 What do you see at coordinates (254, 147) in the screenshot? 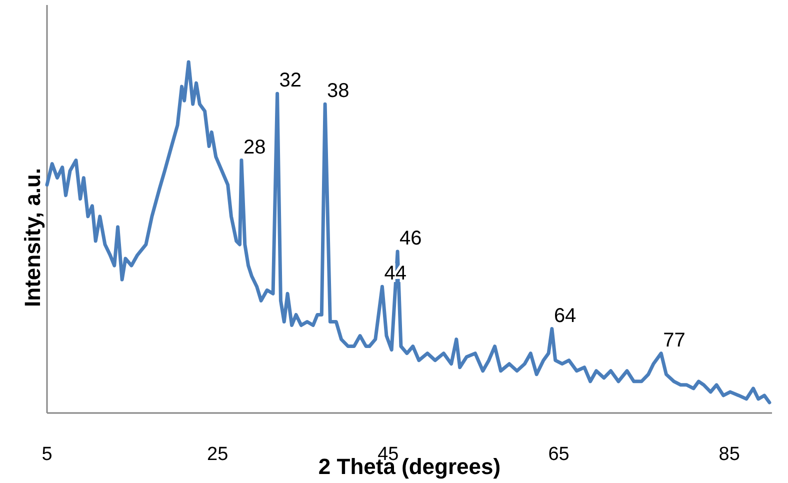
I see `annotation: 28` at bounding box center [254, 147].